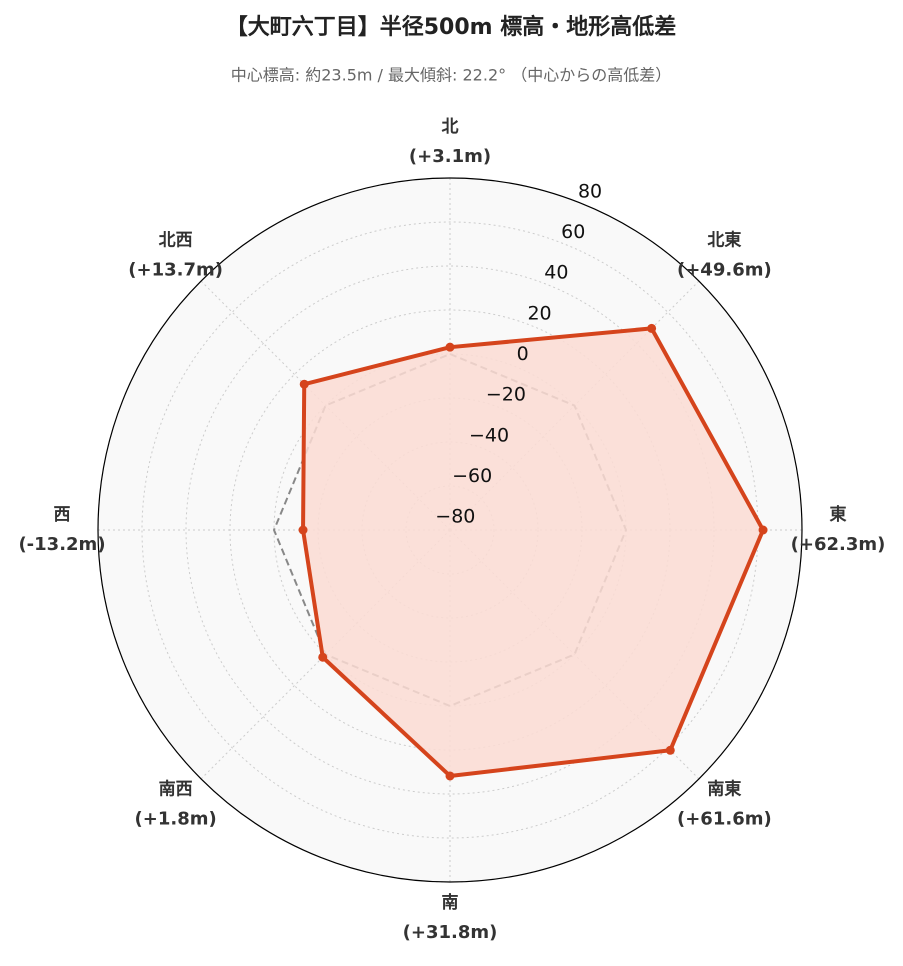 The width and height of the screenshot is (903, 966). I want to click on value-label: (+3.1m), so click(450, 156).